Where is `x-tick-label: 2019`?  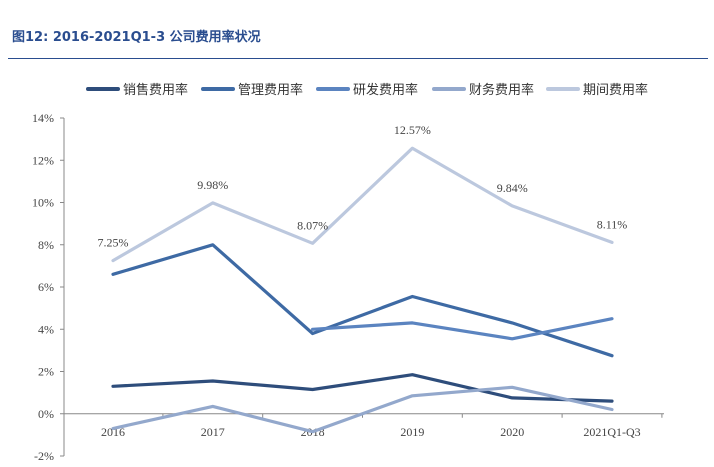
x-tick-label: 2019 is located at coordinates (412, 432).